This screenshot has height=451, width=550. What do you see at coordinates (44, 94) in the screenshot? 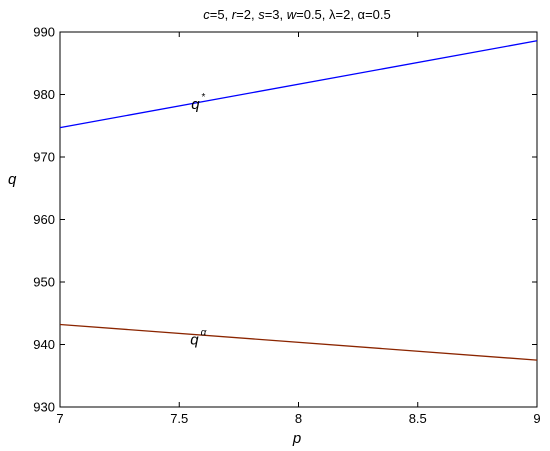
I see `y-tick-label: 980` at bounding box center [44, 94].